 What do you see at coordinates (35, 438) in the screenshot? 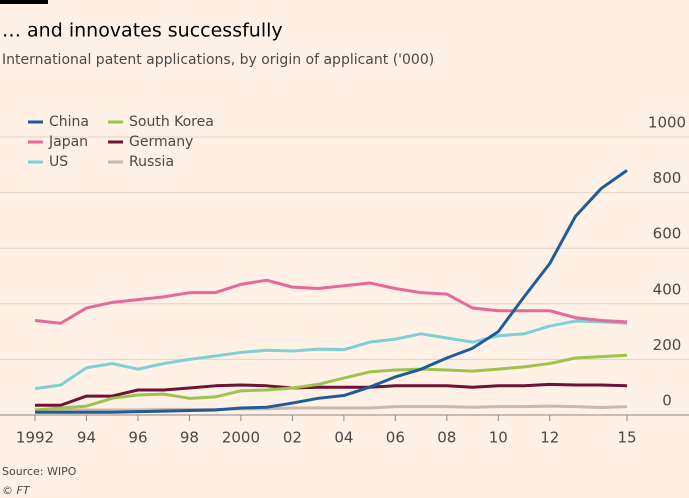
I see `x-tick-label: 1992` at bounding box center [35, 438].